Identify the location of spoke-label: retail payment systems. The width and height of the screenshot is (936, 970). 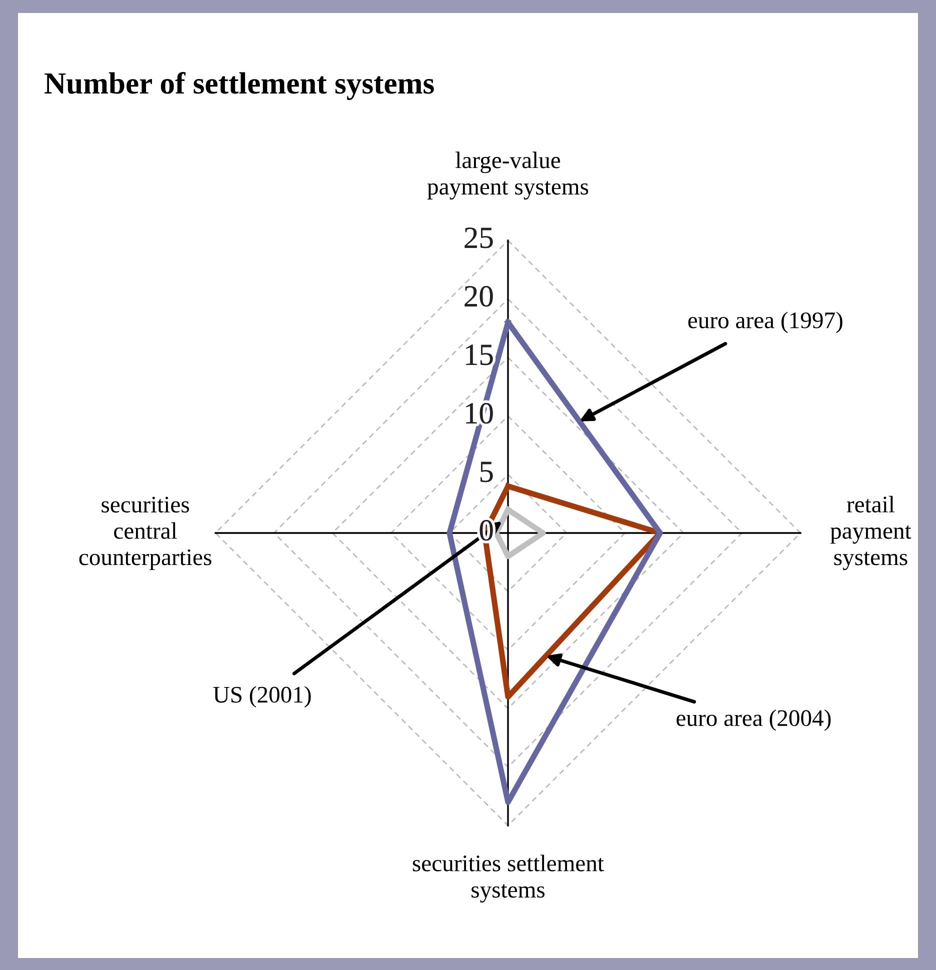
(871, 533).